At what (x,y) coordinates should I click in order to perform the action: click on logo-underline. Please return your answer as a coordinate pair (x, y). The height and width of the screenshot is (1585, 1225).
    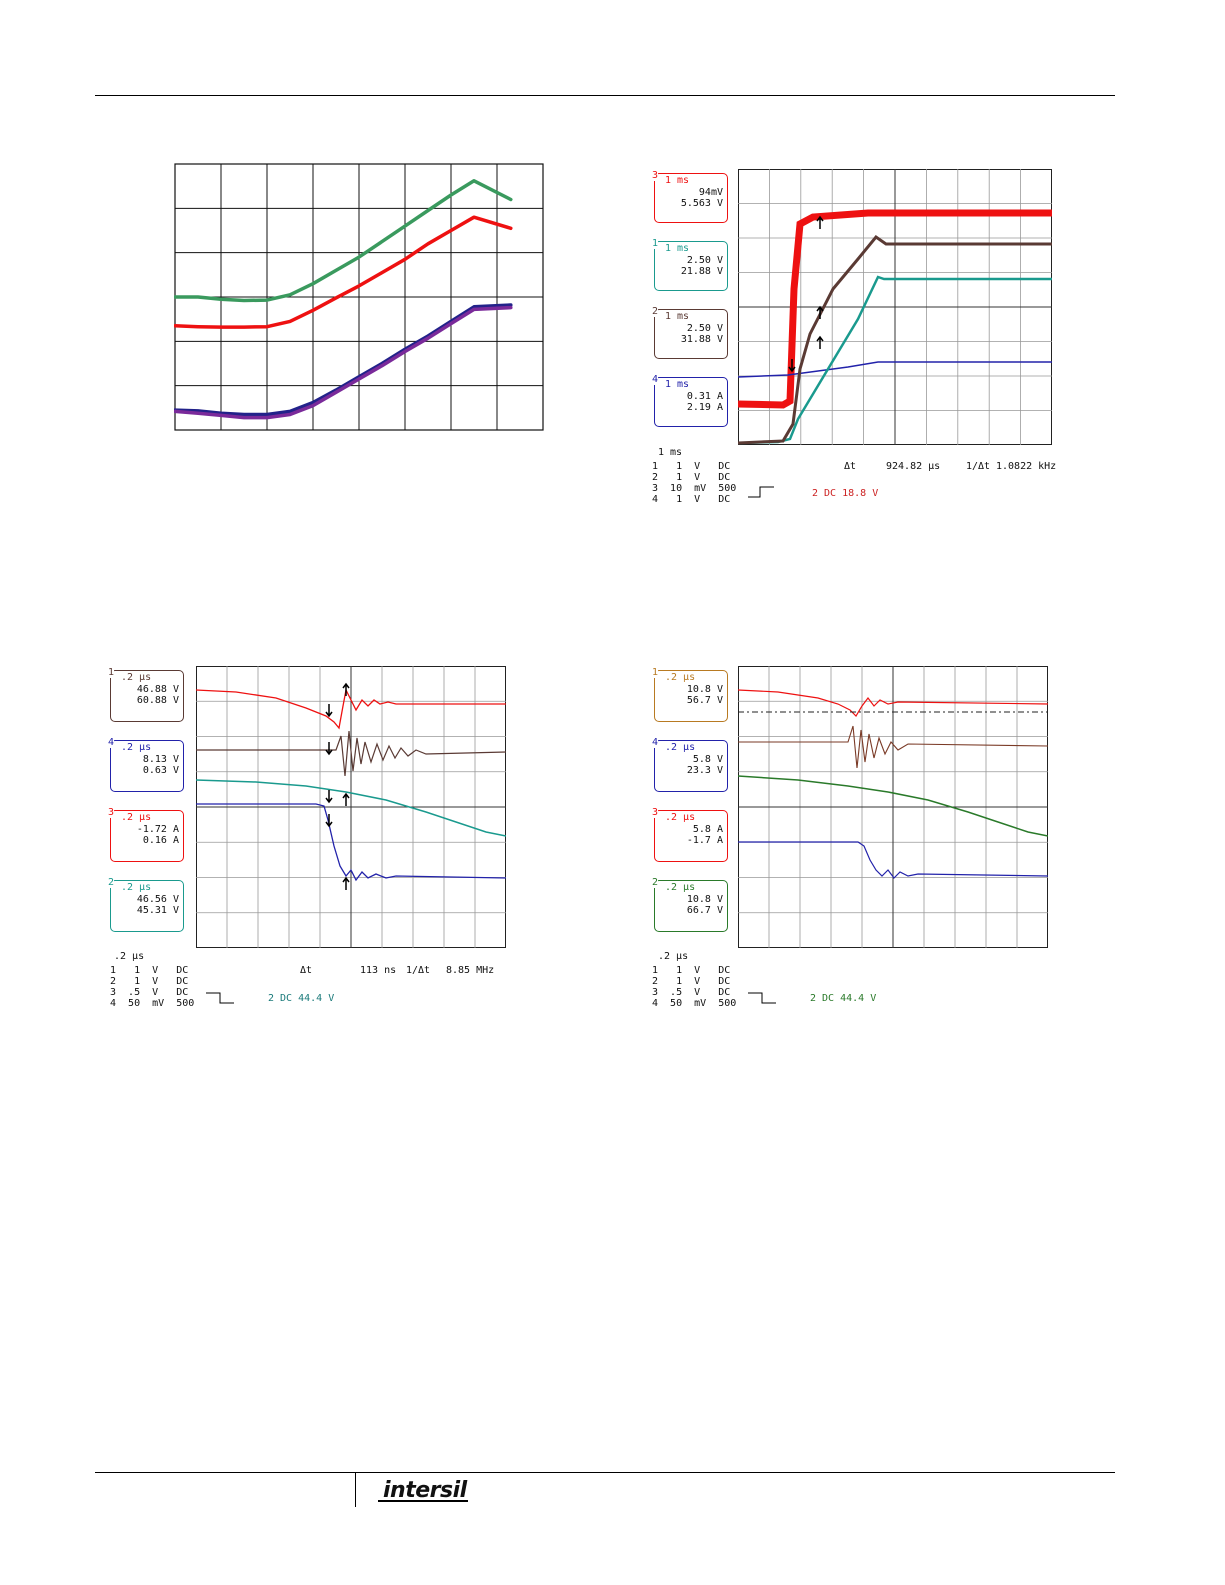
    Looking at the image, I should click on (423, 1501).